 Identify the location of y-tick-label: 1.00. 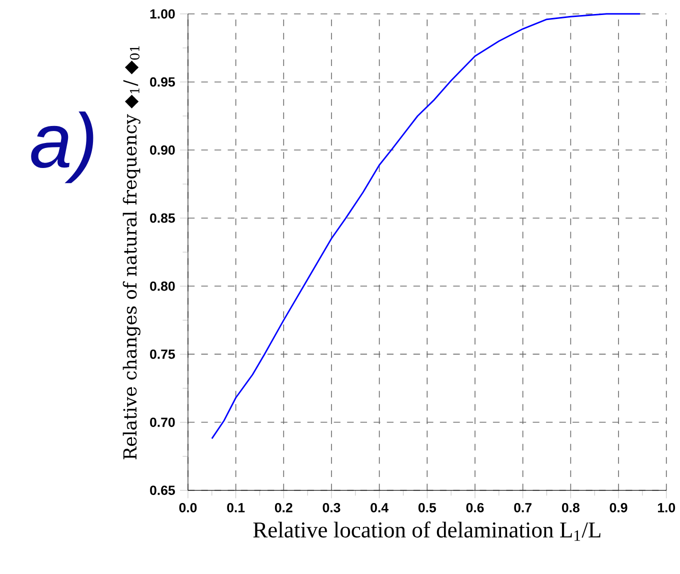
(162, 14).